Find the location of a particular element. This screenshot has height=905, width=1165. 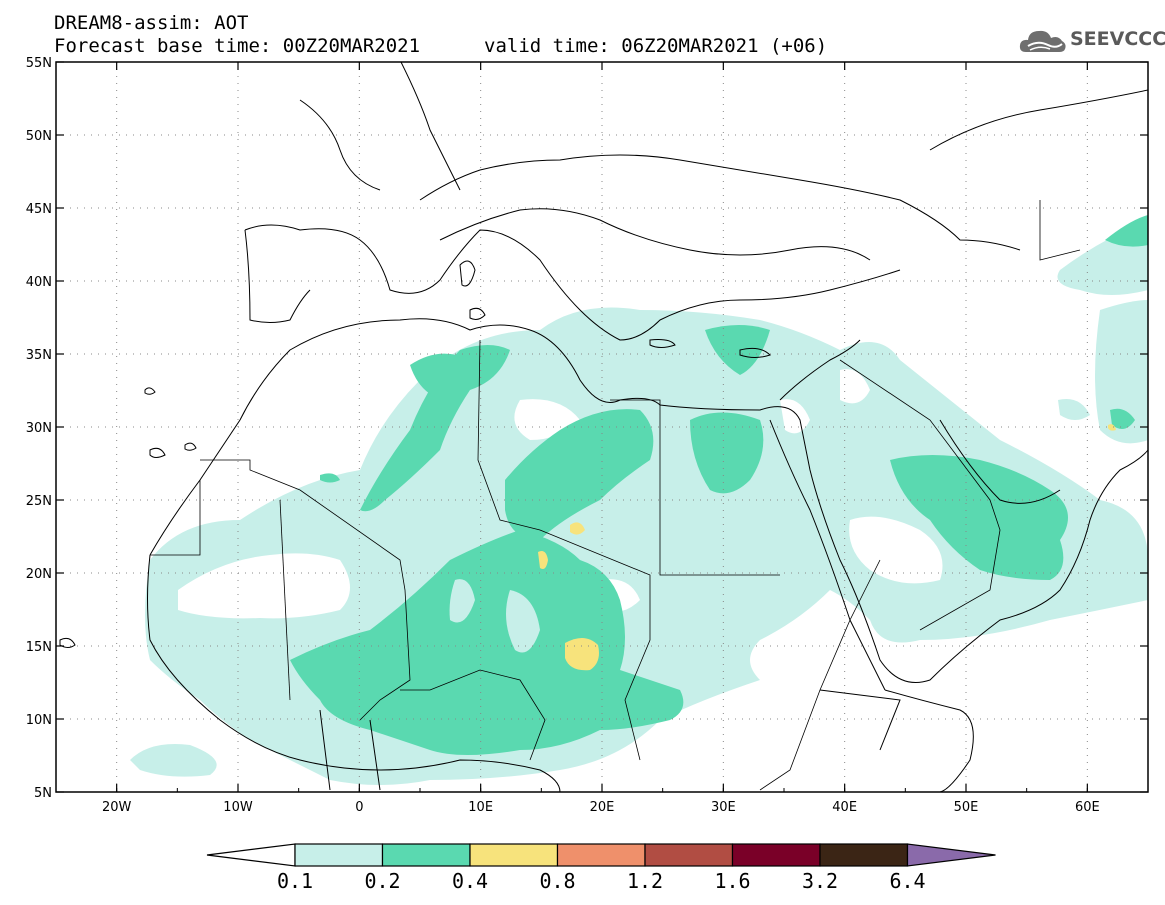

lon-tick-label: 10E is located at coordinates (480, 807).